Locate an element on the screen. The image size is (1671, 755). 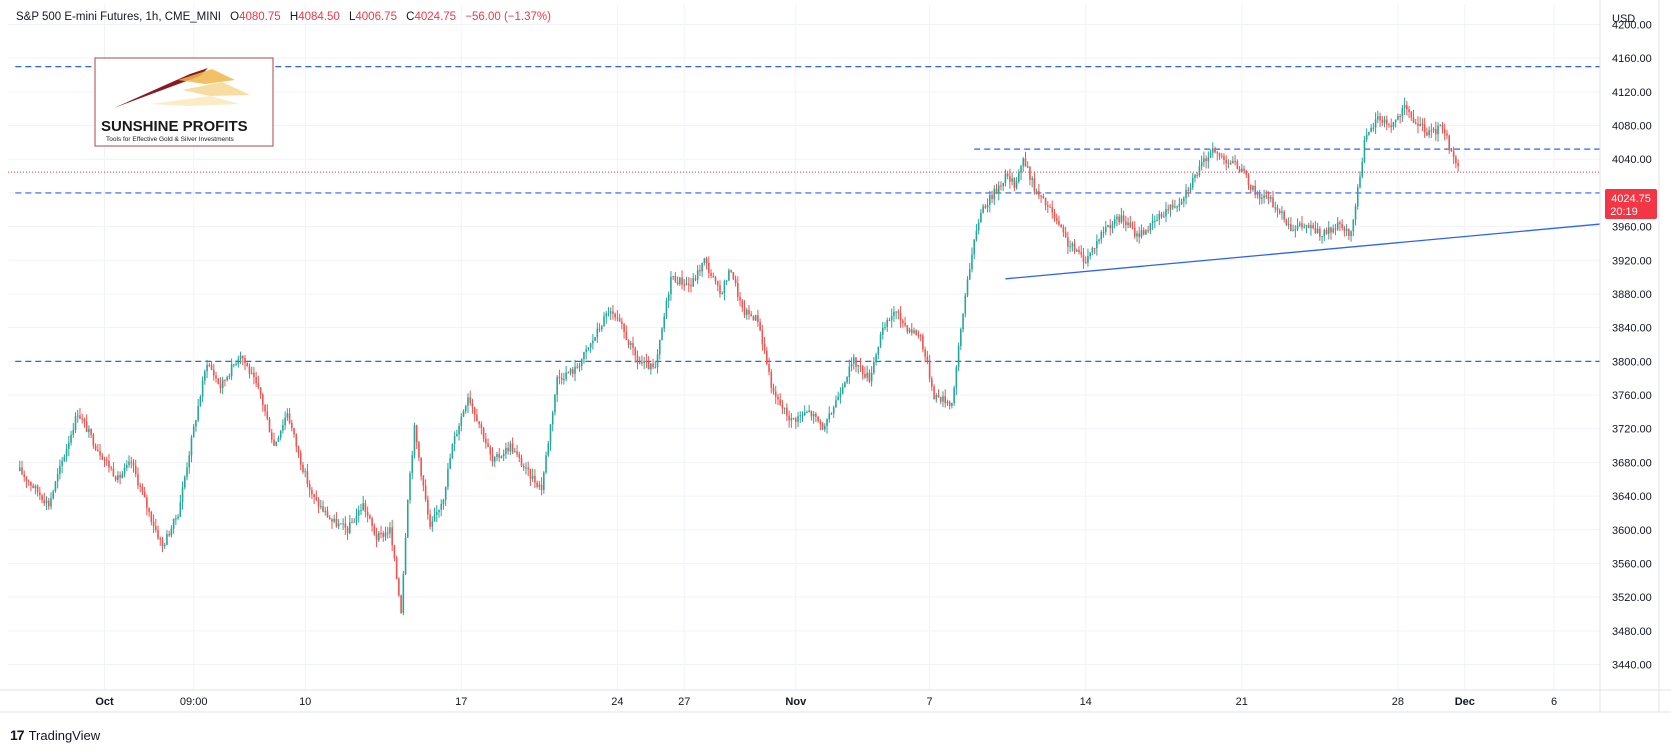
tradingview-footer: 17 TradingView is located at coordinates (55, 735).